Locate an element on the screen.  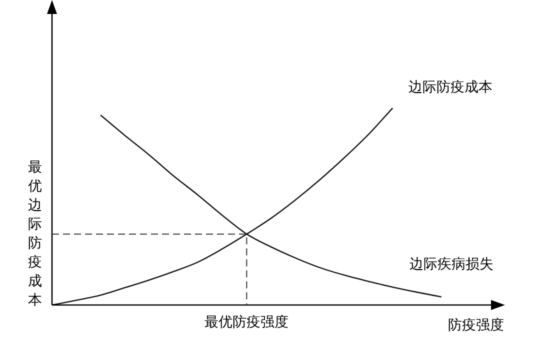
x-axis-title: 防疫强度 is located at coordinates (476, 326).